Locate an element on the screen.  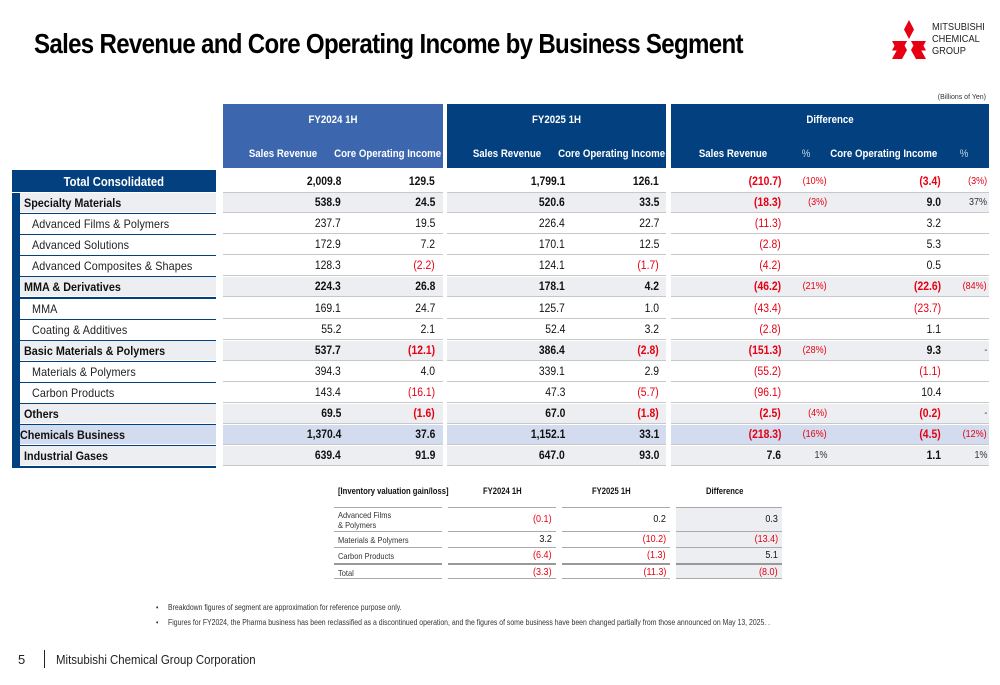
inventory-row-label: Materials & Polymers is located at coordinates (388, 539).